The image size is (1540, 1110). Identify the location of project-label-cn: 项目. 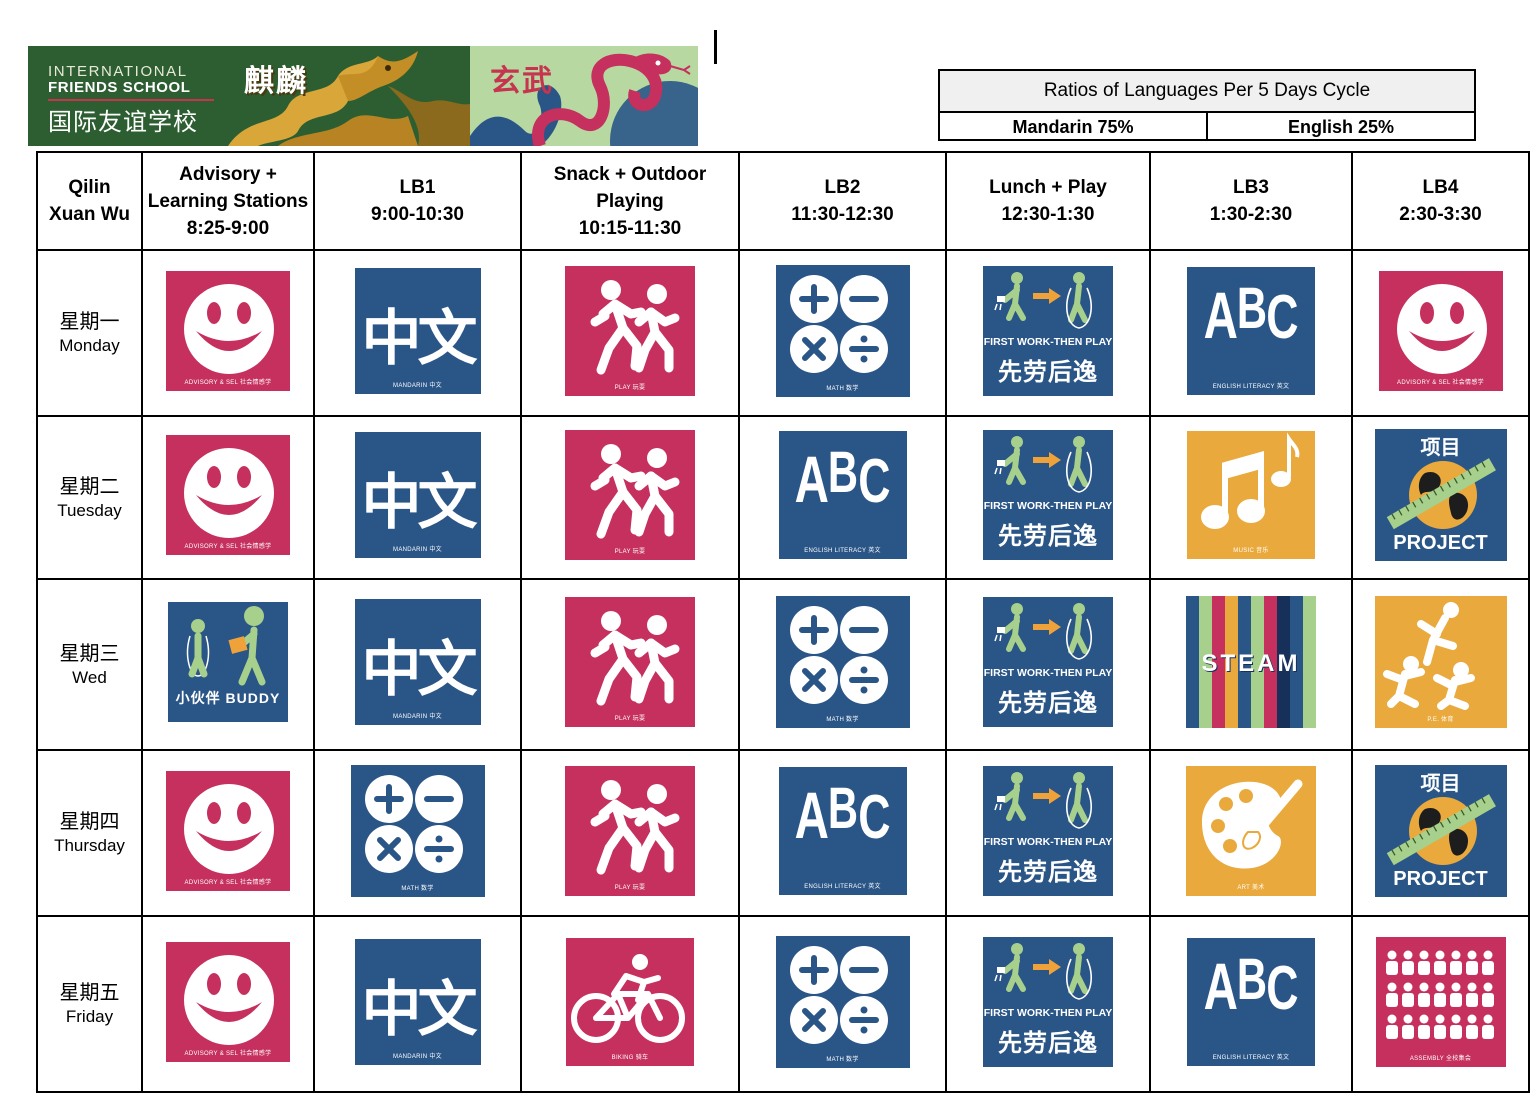
(1440, 783).